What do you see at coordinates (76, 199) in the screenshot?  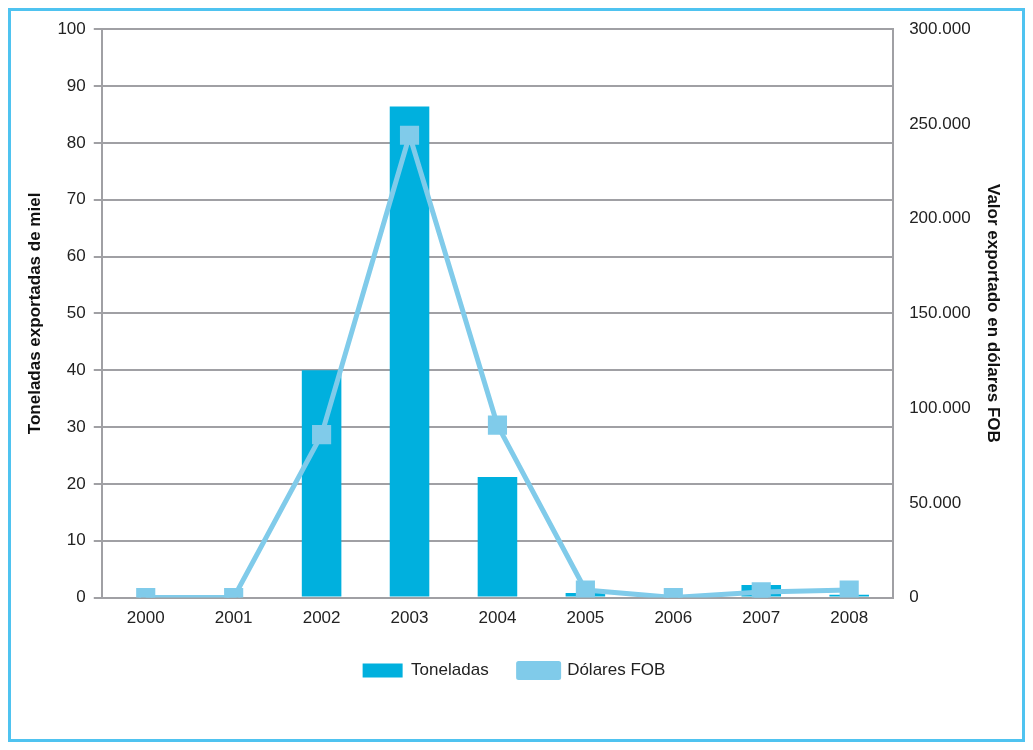 I see `y-tick-label: 70` at bounding box center [76, 199].